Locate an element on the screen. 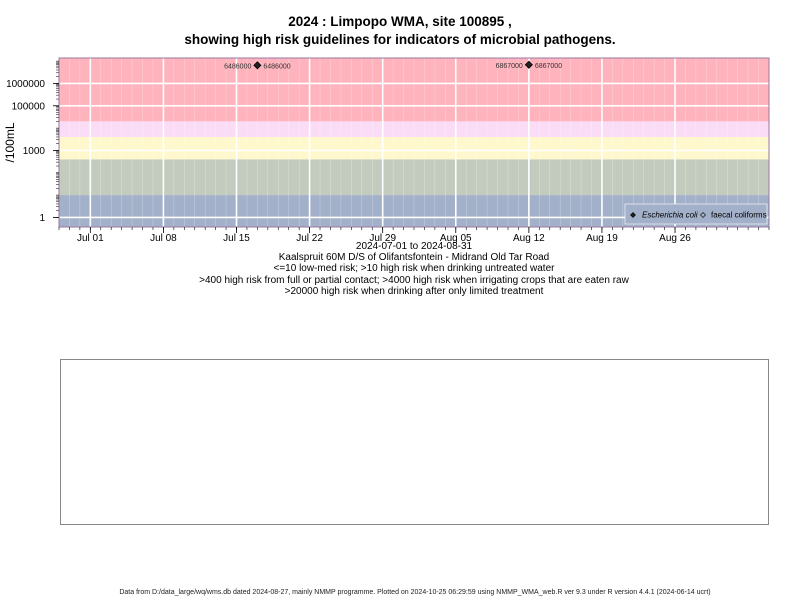 This screenshot has height=600, width=800. chart-title-line-1: 2024 : Limpopo WMA, site 100895 , is located at coordinates (400, 21).